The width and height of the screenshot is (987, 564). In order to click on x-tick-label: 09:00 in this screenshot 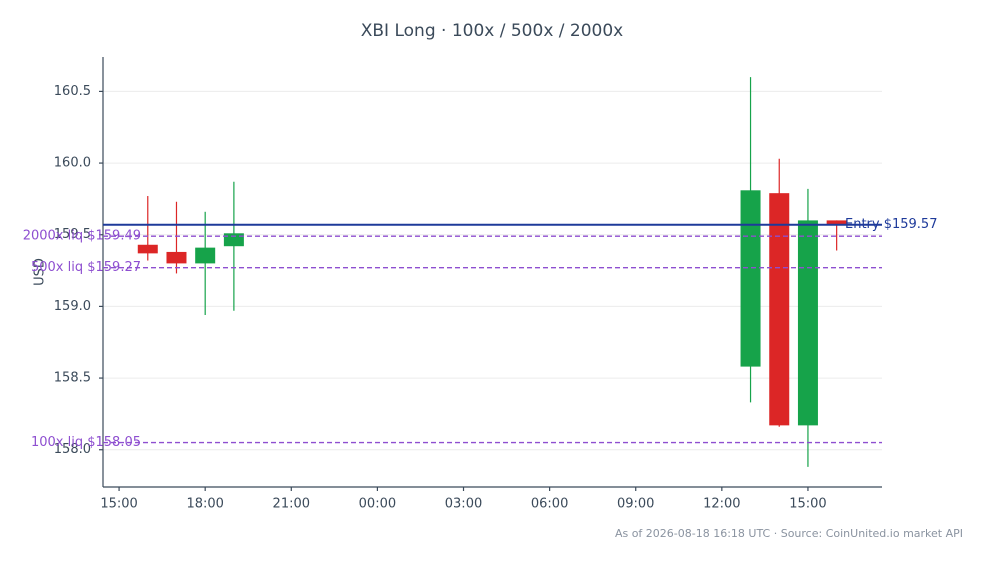, I will do `click(635, 504)`.